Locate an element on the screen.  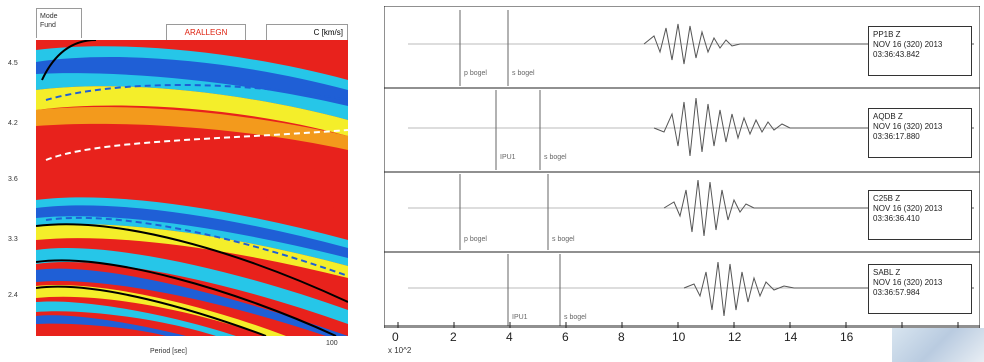
y-tick-4: 3.3 is located at coordinates (13, 239).